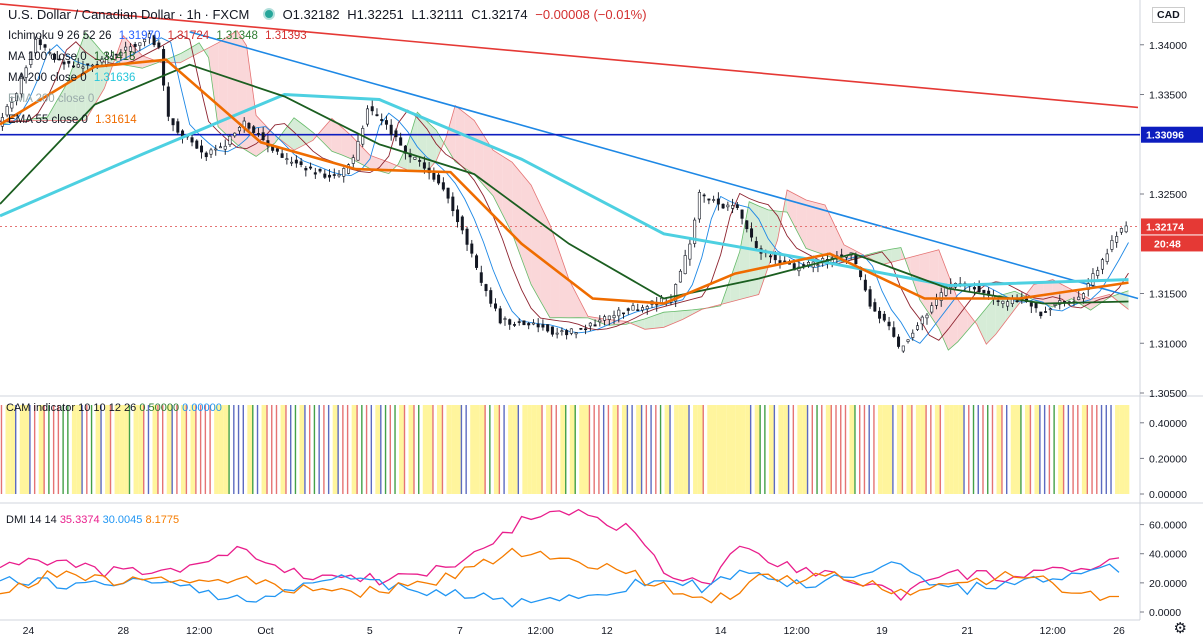  What do you see at coordinates (1168, 15) in the screenshot?
I see `currency-badge: CAD` at bounding box center [1168, 15].